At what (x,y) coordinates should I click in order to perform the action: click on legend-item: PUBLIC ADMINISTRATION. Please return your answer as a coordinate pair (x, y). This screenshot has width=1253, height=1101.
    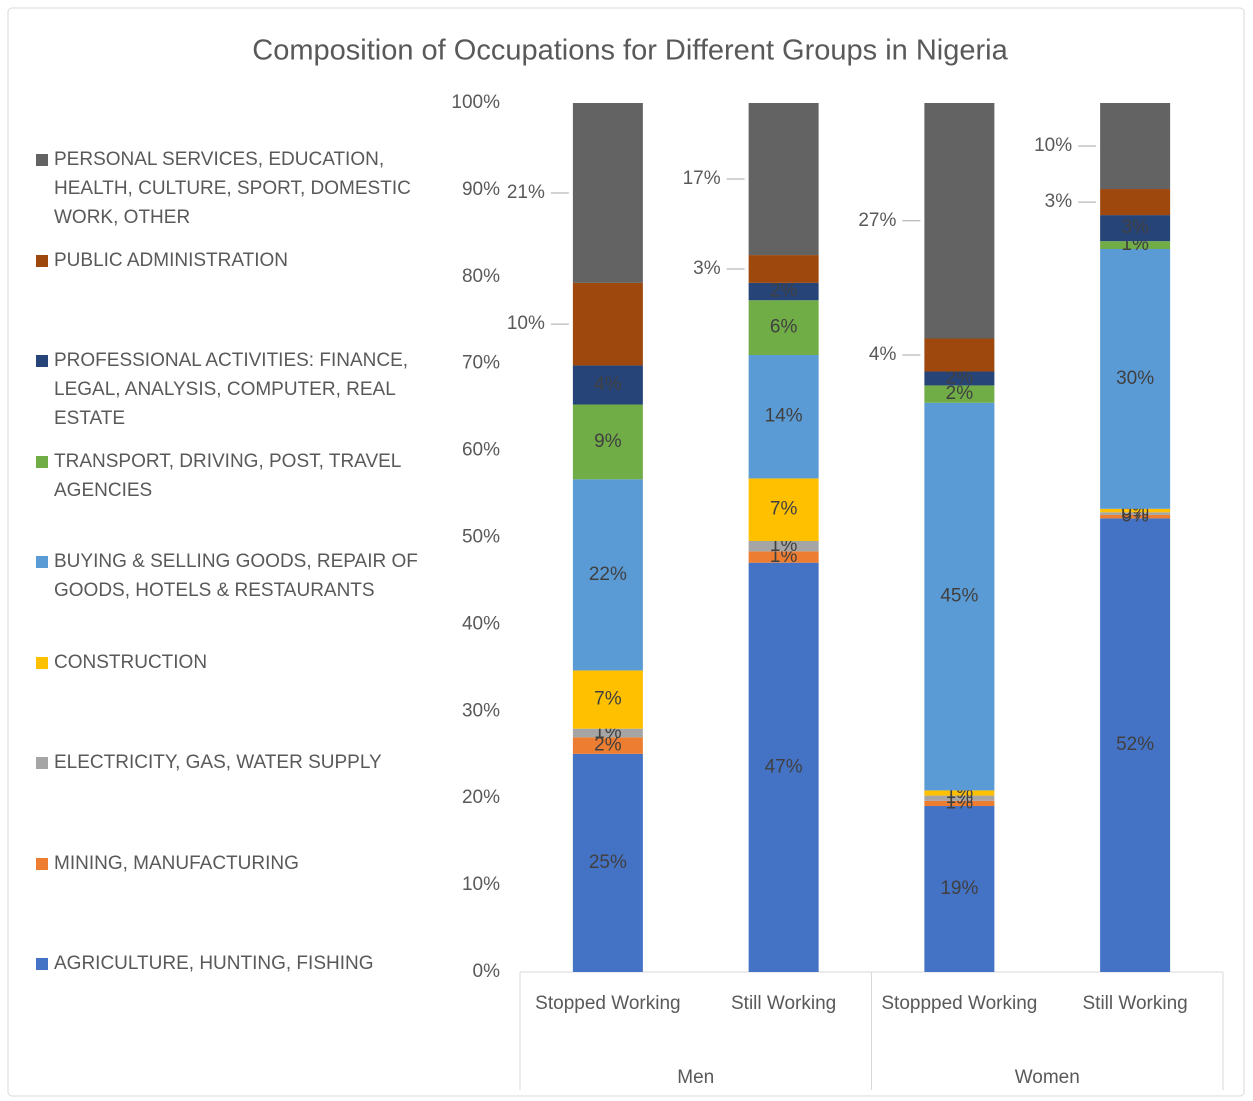
    Looking at the image, I should click on (240, 260).